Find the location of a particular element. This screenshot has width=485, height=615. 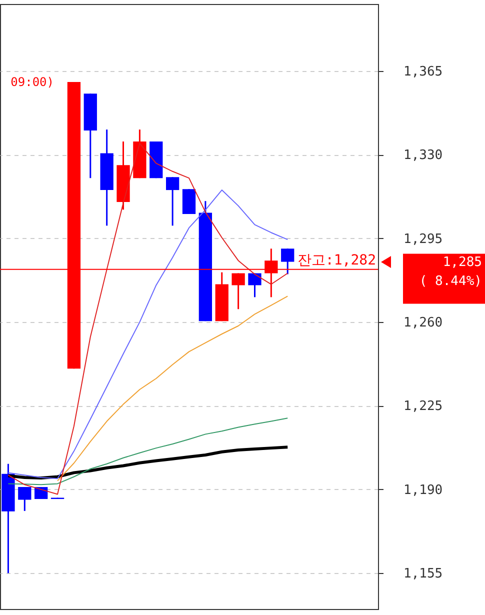

text: ( 8.44%) is located at coordinates (450, 281).